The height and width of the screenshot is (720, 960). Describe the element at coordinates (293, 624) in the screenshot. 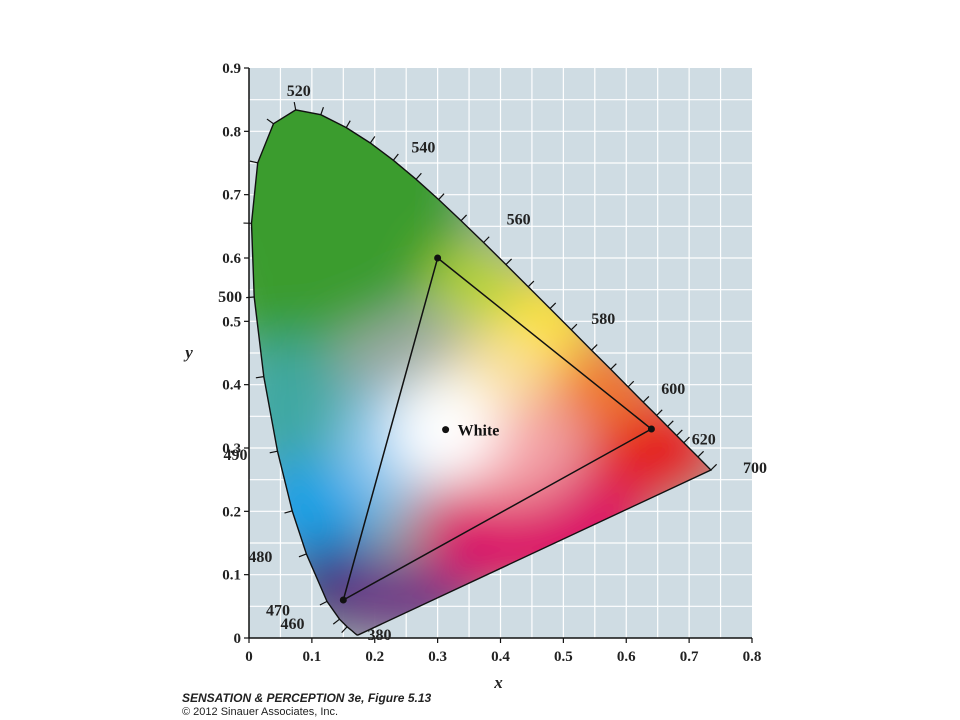

I see `wavelength-label-460: 460` at that location.